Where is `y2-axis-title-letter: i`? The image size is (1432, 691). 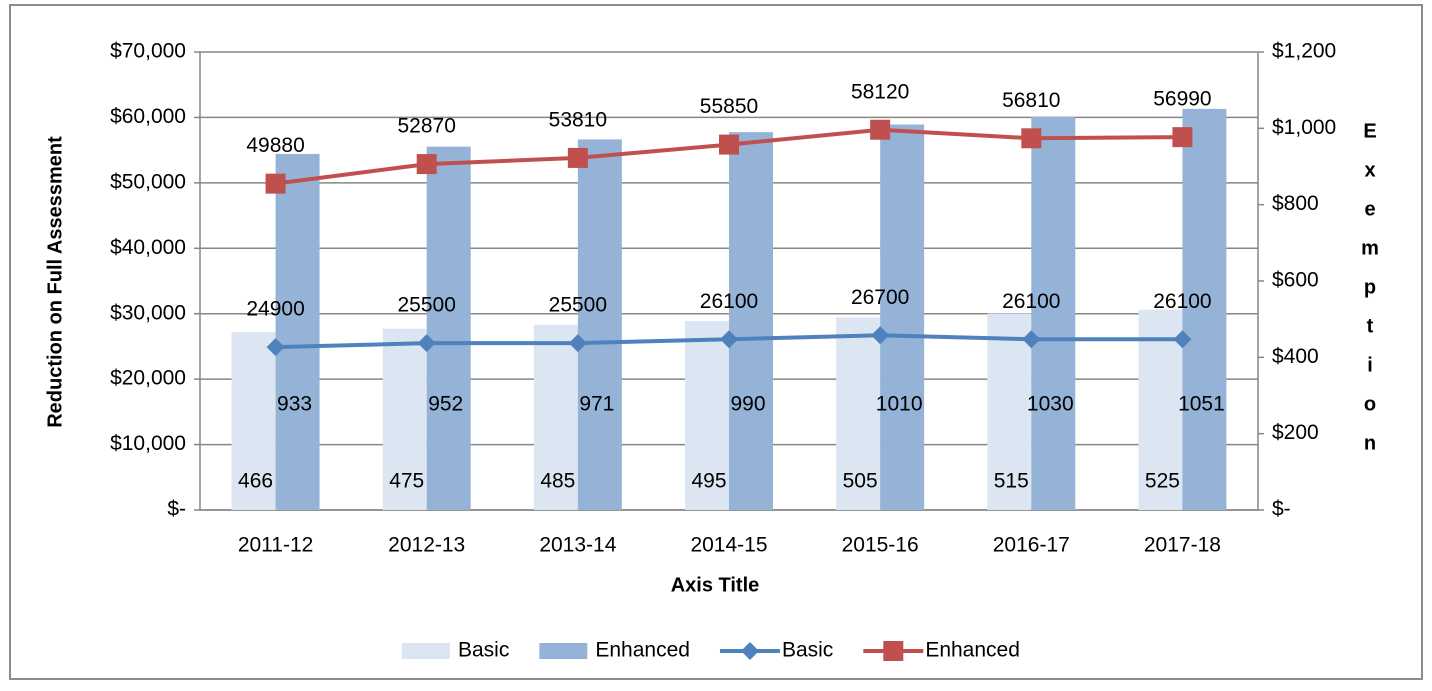
y2-axis-title-letter: i is located at coordinates (1370, 365).